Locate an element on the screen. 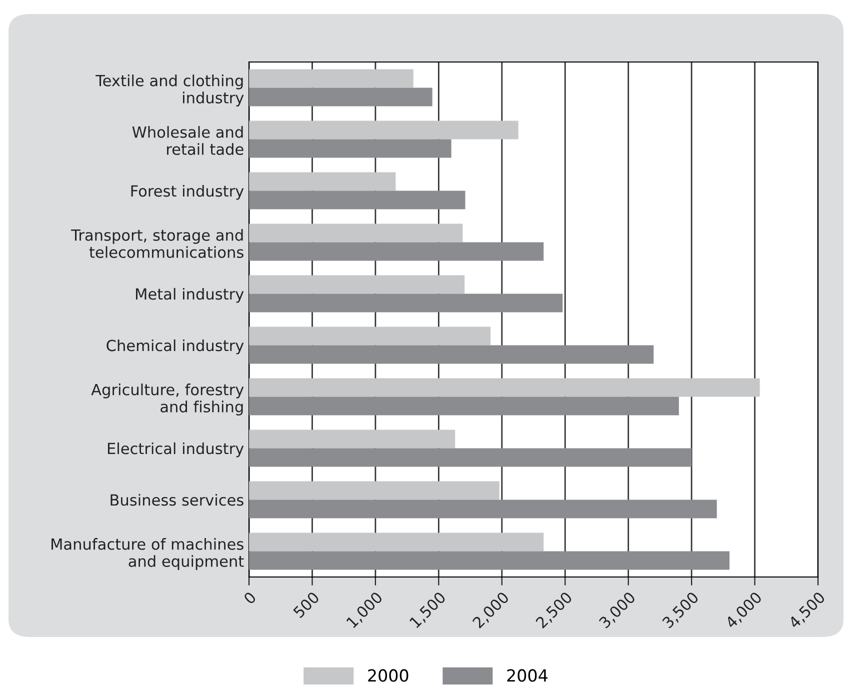  y-tick-label: Electrical industry is located at coordinates (176, 450).